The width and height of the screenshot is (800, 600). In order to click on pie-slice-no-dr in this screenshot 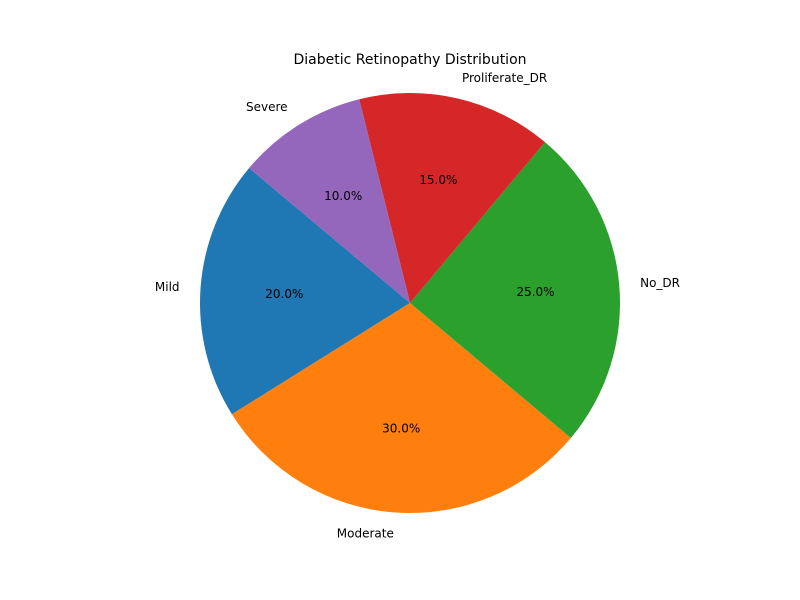, I will do `click(515, 290)`.